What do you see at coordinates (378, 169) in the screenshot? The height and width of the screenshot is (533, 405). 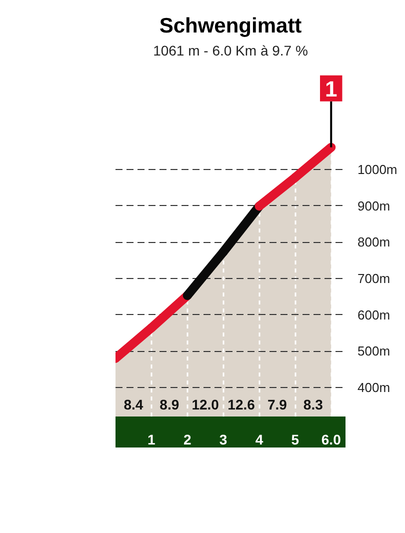 I see `y-tick-label: 1000m` at bounding box center [378, 169].